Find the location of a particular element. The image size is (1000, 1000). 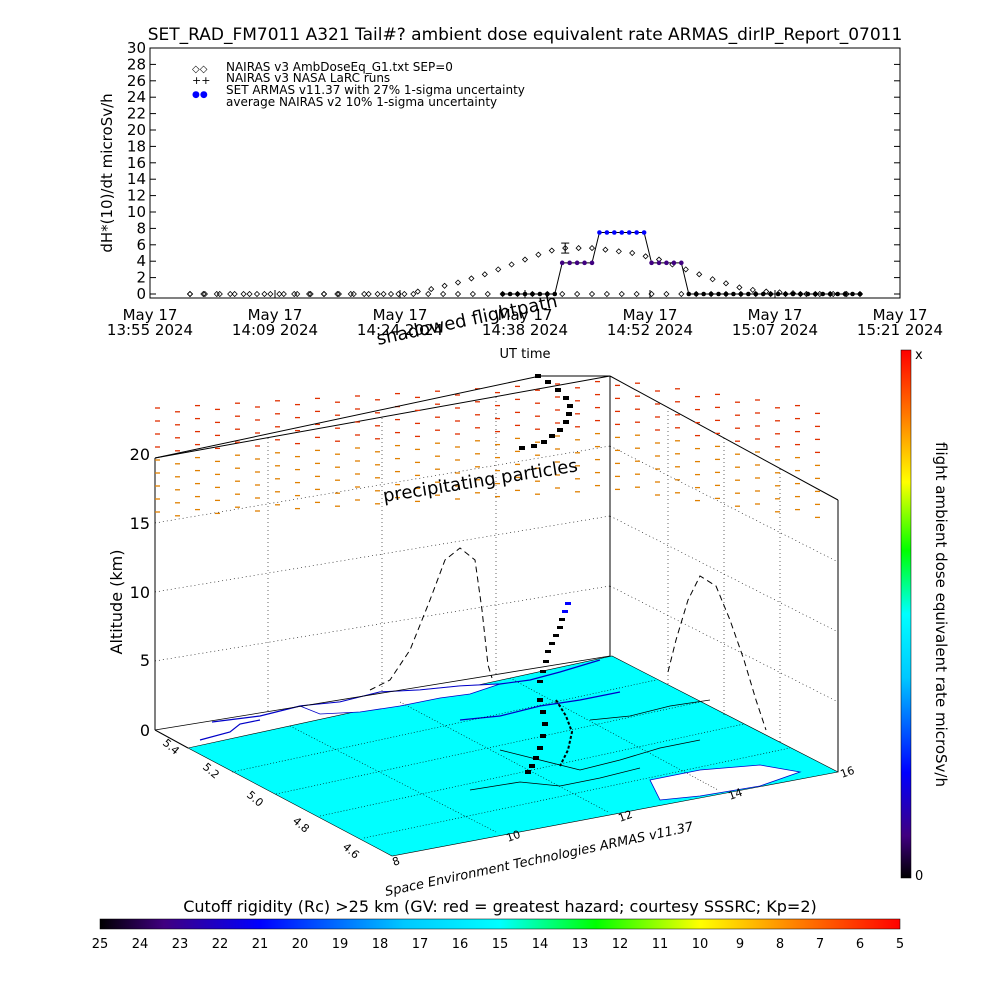

rigidity-tick-10: 15 is located at coordinates (500, 944).